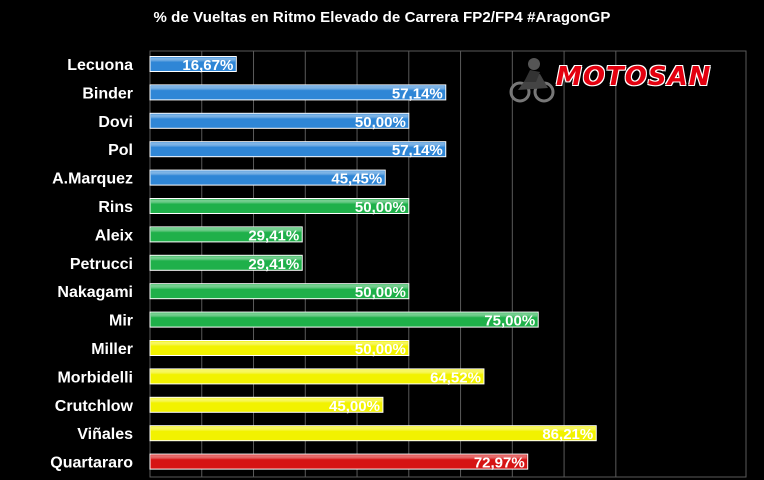 Image resolution: width=764 pixels, height=480 pixels. What do you see at coordinates (114, 235) in the screenshot?
I see `category-label: Aleix` at bounding box center [114, 235].